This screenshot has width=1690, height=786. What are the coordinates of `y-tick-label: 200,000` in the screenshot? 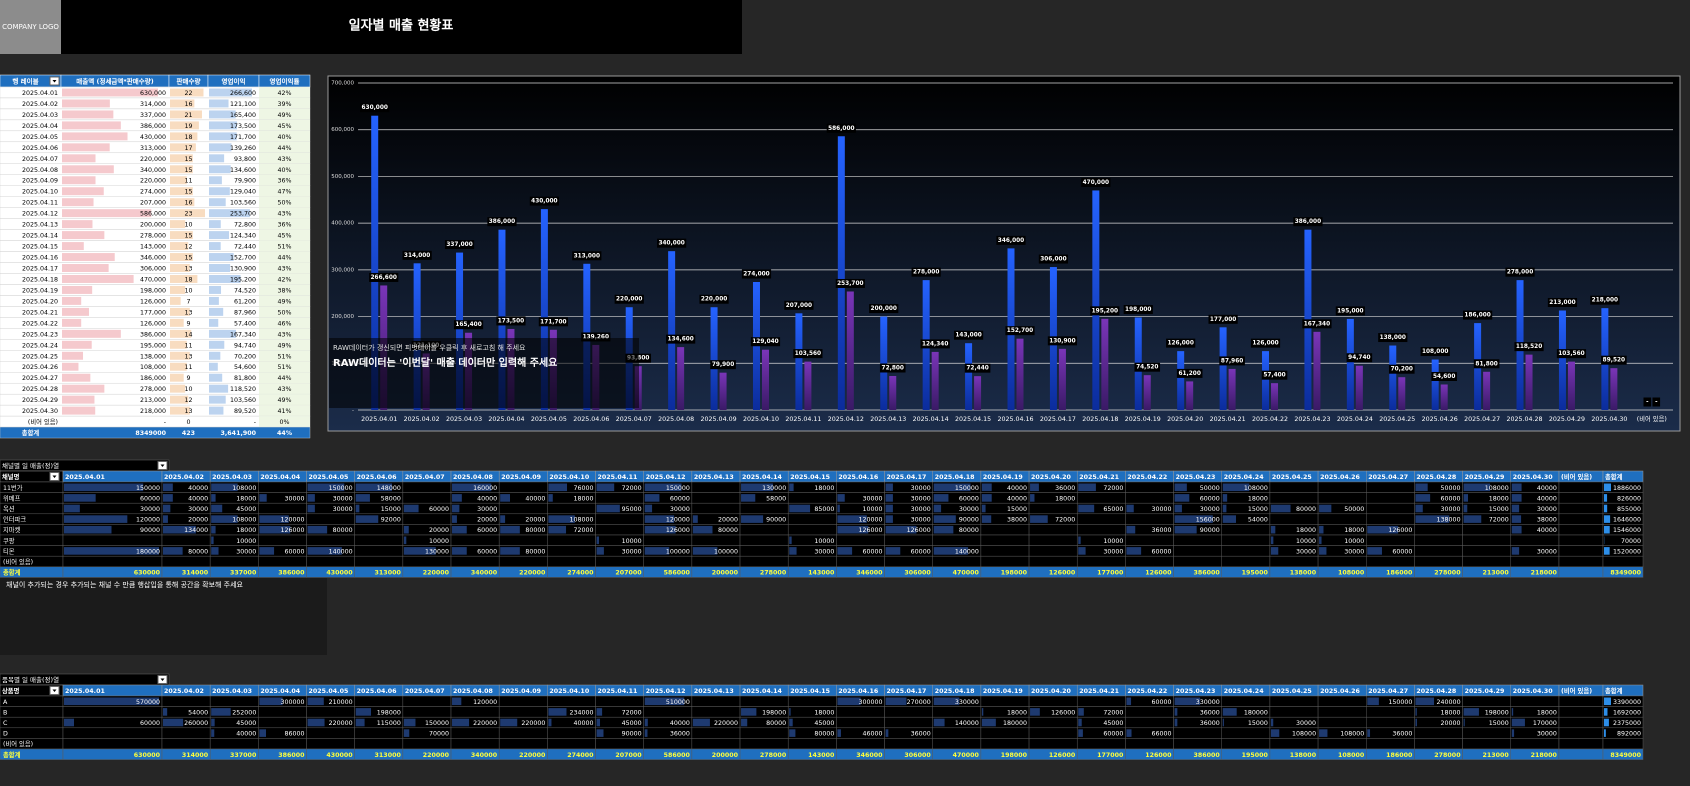 It's located at (342, 317).